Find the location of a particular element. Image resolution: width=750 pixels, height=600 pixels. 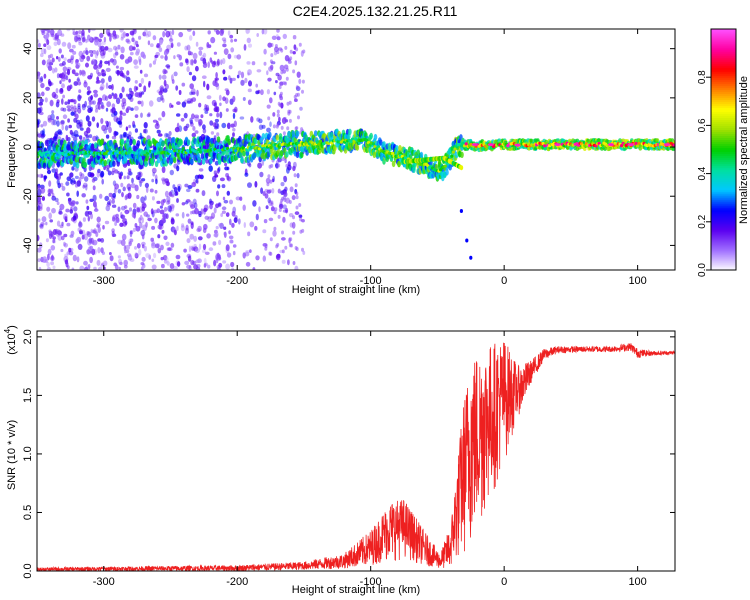

snr-y-multiplier: (x104) is located at coordinates (10, 340).